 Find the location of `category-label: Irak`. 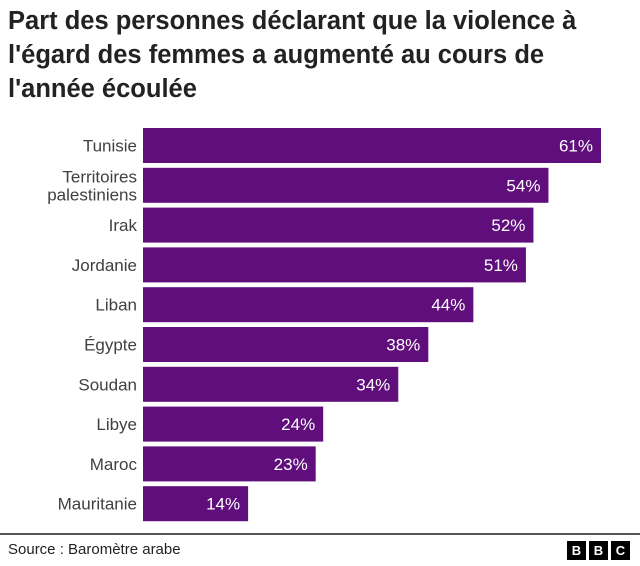

category-label: Irak is located at coordinates (123, 225).